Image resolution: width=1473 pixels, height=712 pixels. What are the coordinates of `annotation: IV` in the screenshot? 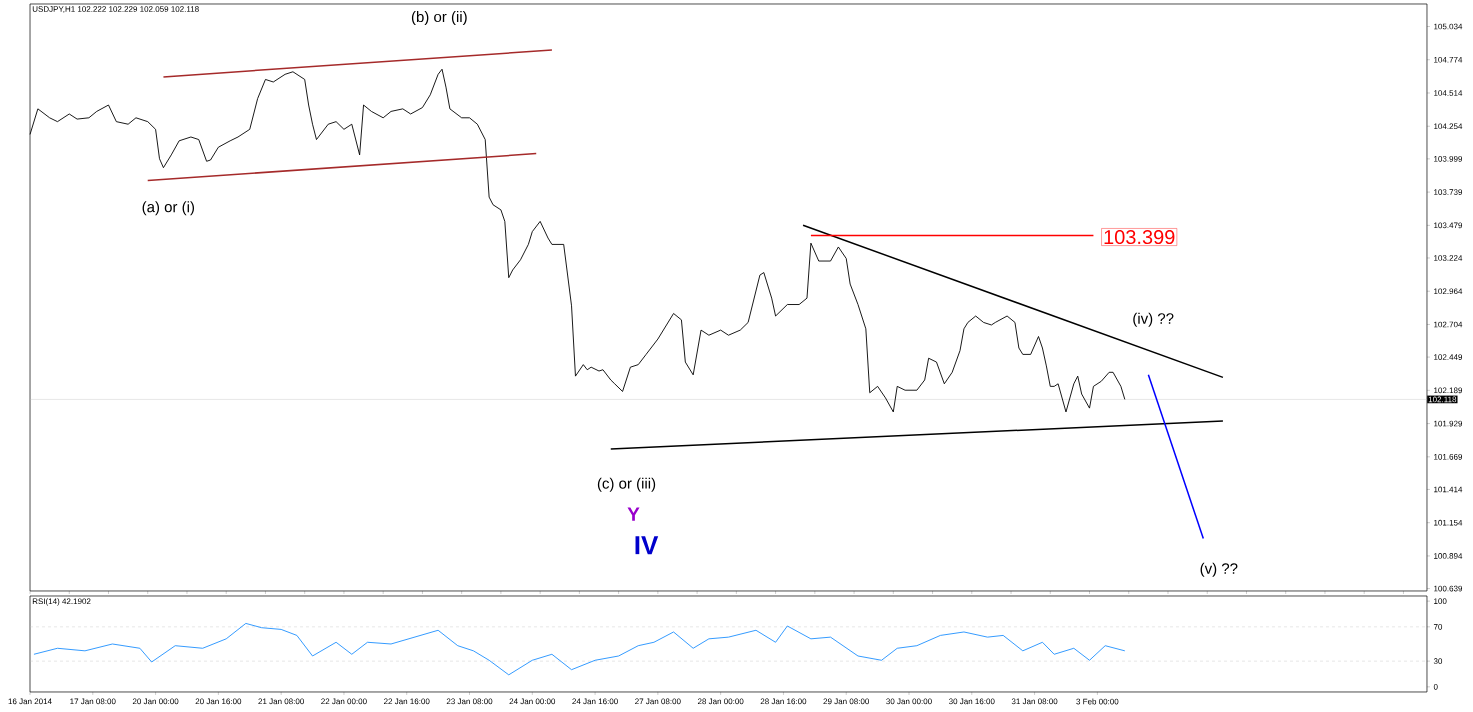 It's located at (647, 545).